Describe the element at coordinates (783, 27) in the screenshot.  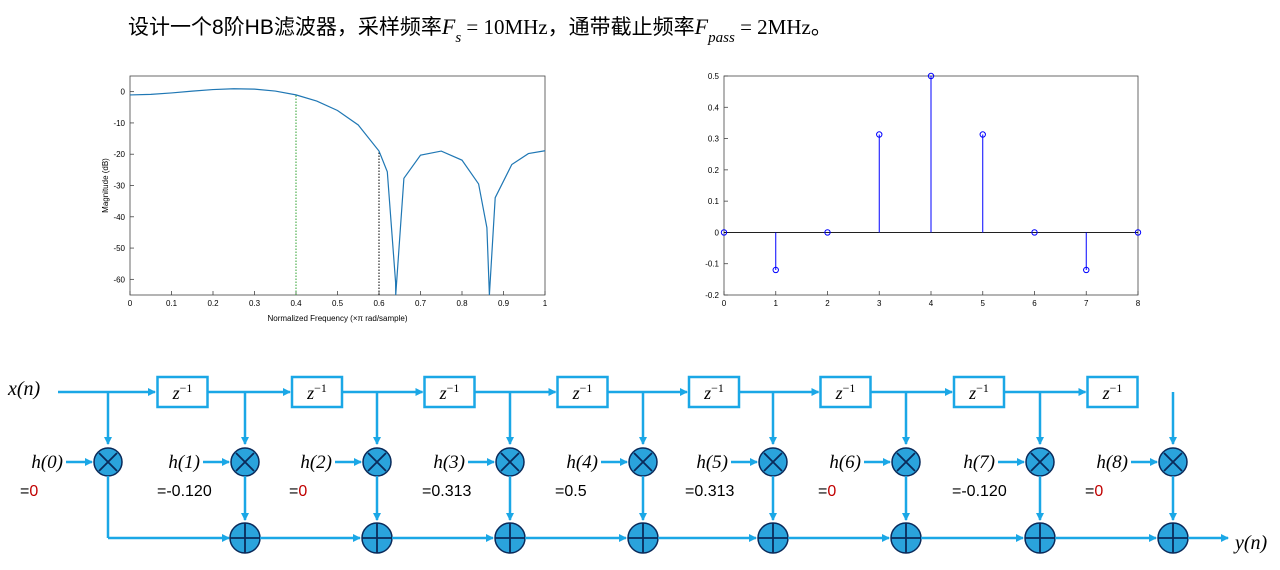
I see `title-part: = 2MHz。` at that location.